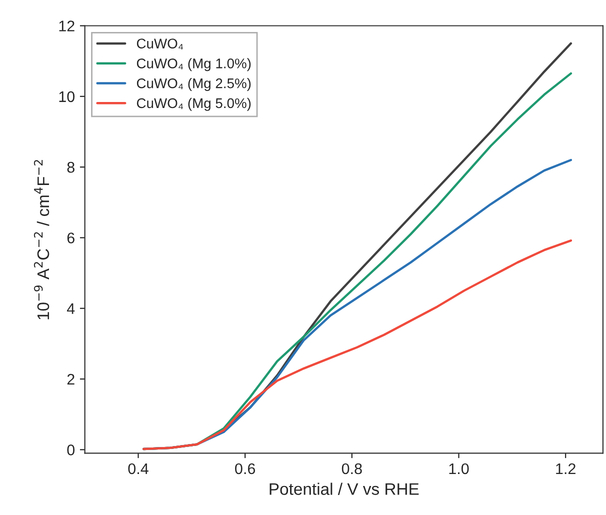 The height and width of the screenshot is (515, 606). What do you see at coordinates (70, 308) in the screenshot?
I see `y-tick-label: 4` at bounding box center [70, 308].